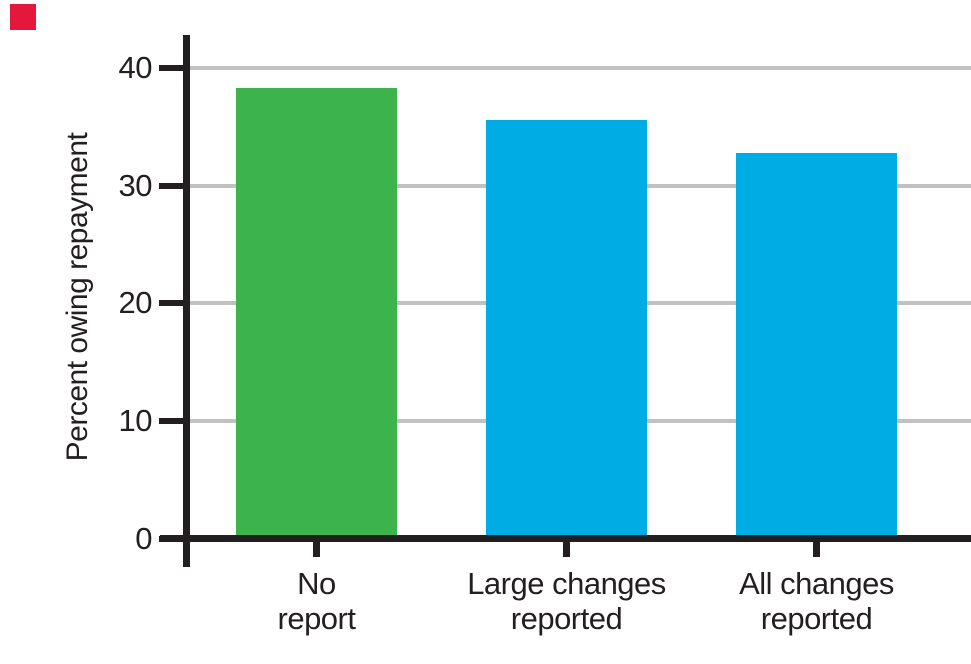 This screenshot has width=971, height=664. I want to click on x-category-label-1: Large changes reported, so click(567, 601).